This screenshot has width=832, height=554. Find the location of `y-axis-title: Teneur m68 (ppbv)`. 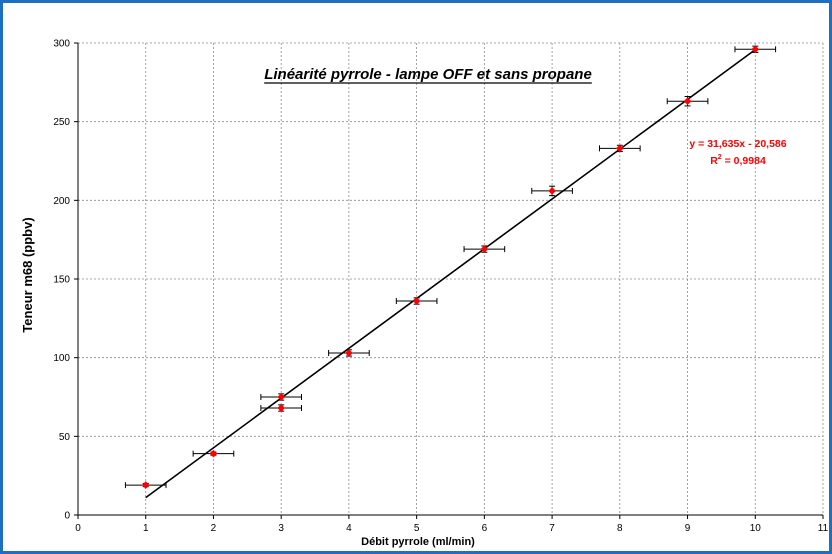

y-axis-title: Teneur m68 (ppbv) is located at coordinates (27, 274).